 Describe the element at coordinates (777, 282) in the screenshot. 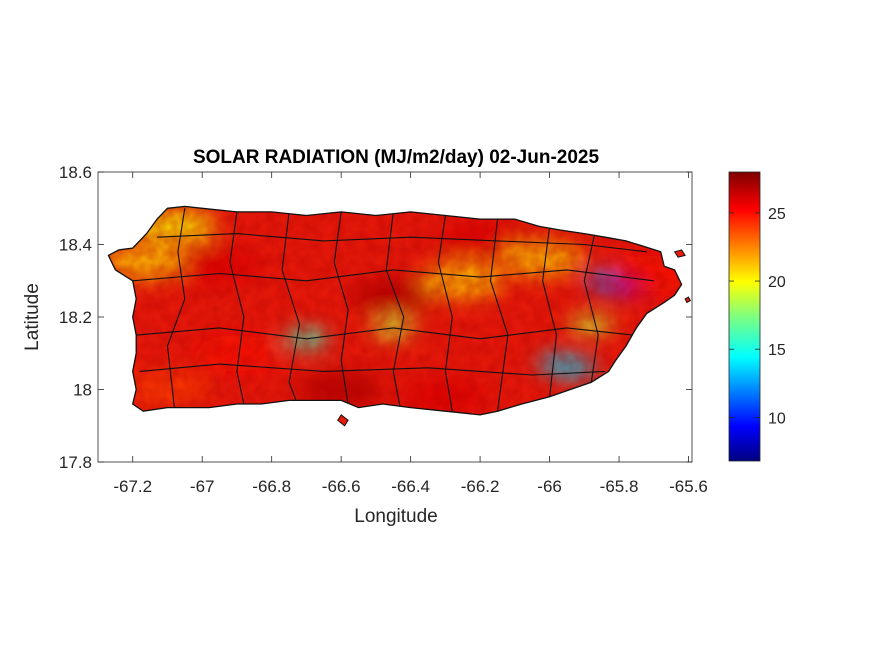

I see `colorbar-tick-label: 20` at that location.